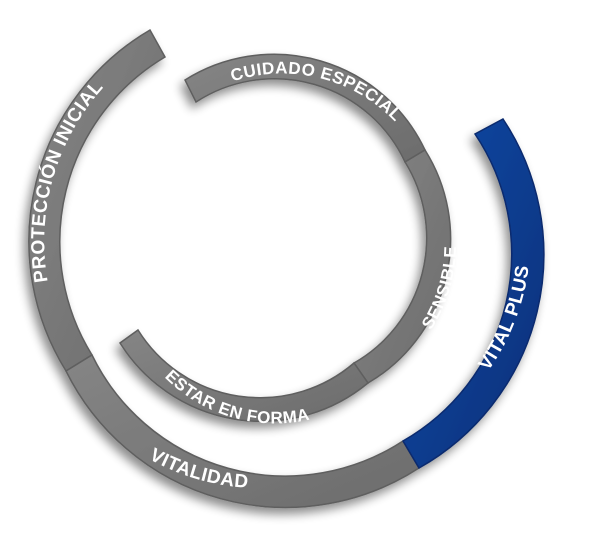  I want to click on segment-sensible, so click(402, 266).